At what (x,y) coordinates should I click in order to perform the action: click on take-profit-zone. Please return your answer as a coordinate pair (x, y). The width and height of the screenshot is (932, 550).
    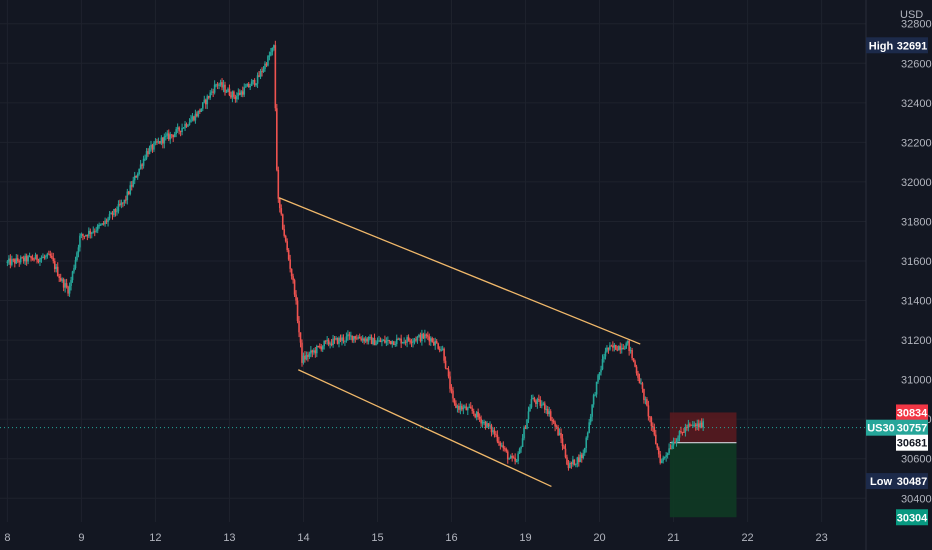
    Looking at the image, I should click on (703, 480).